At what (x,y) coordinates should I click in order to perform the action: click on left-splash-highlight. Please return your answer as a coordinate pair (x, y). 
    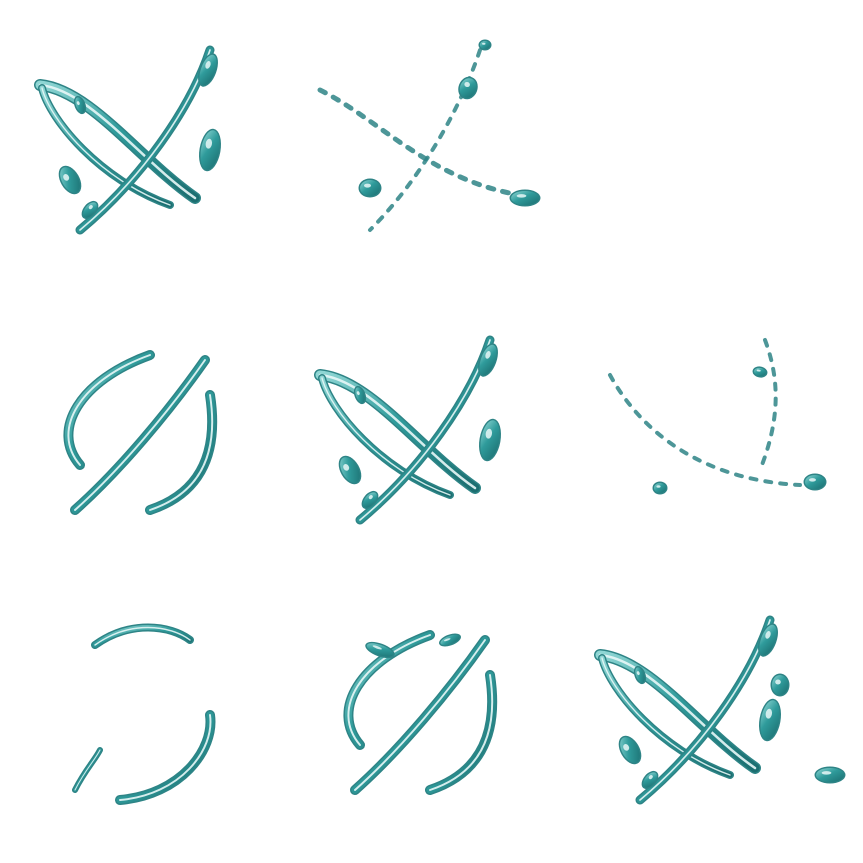
    Looking at the image, I should click on (367, 185).